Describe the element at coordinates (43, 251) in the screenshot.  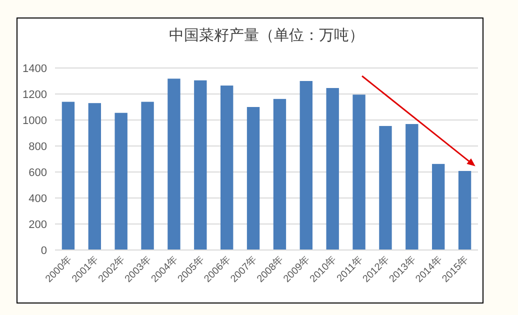
I see `y-tick-label: 0` at that location.